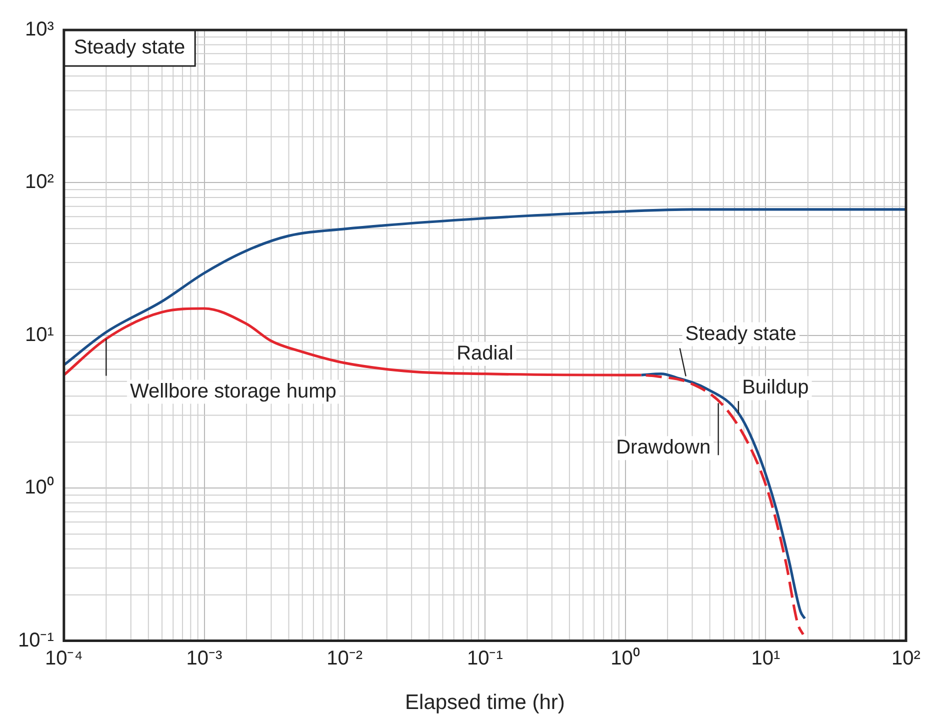  I want to click on x-tick-label: 10⁰, so click(625, 658).